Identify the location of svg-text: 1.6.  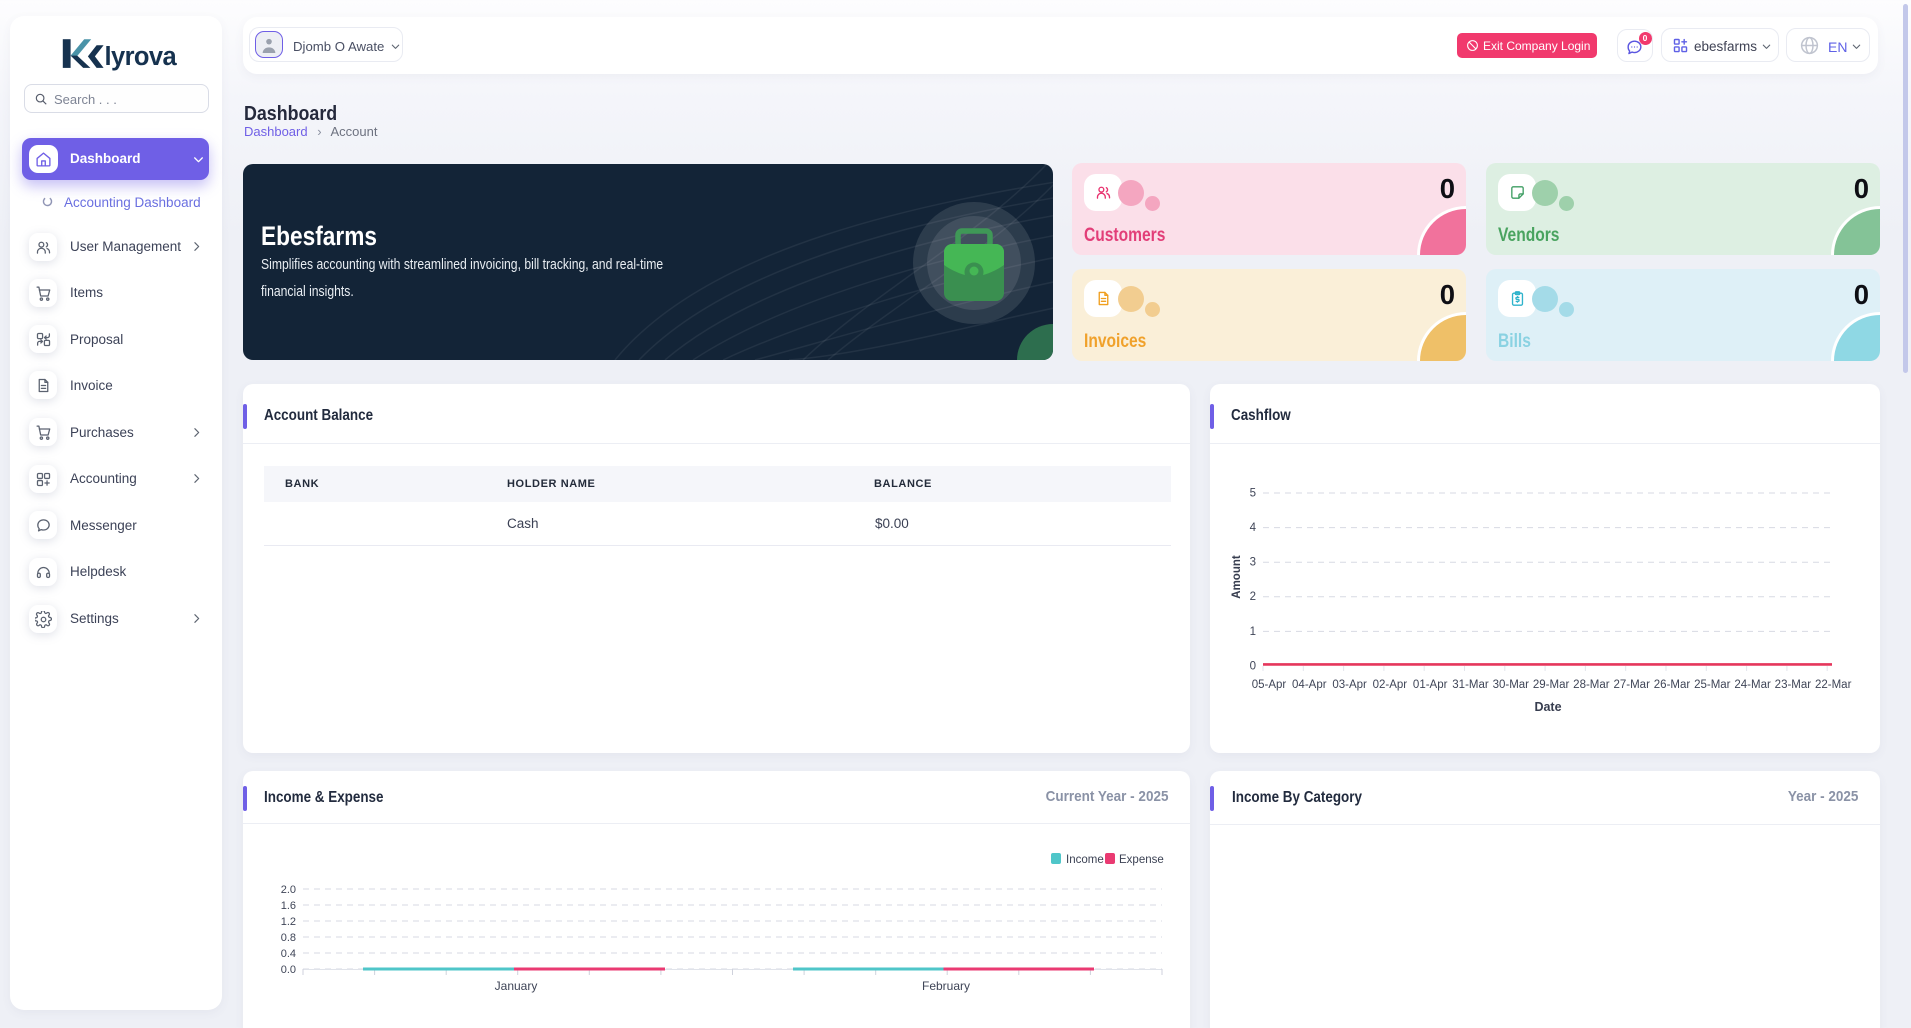
(288, 906).